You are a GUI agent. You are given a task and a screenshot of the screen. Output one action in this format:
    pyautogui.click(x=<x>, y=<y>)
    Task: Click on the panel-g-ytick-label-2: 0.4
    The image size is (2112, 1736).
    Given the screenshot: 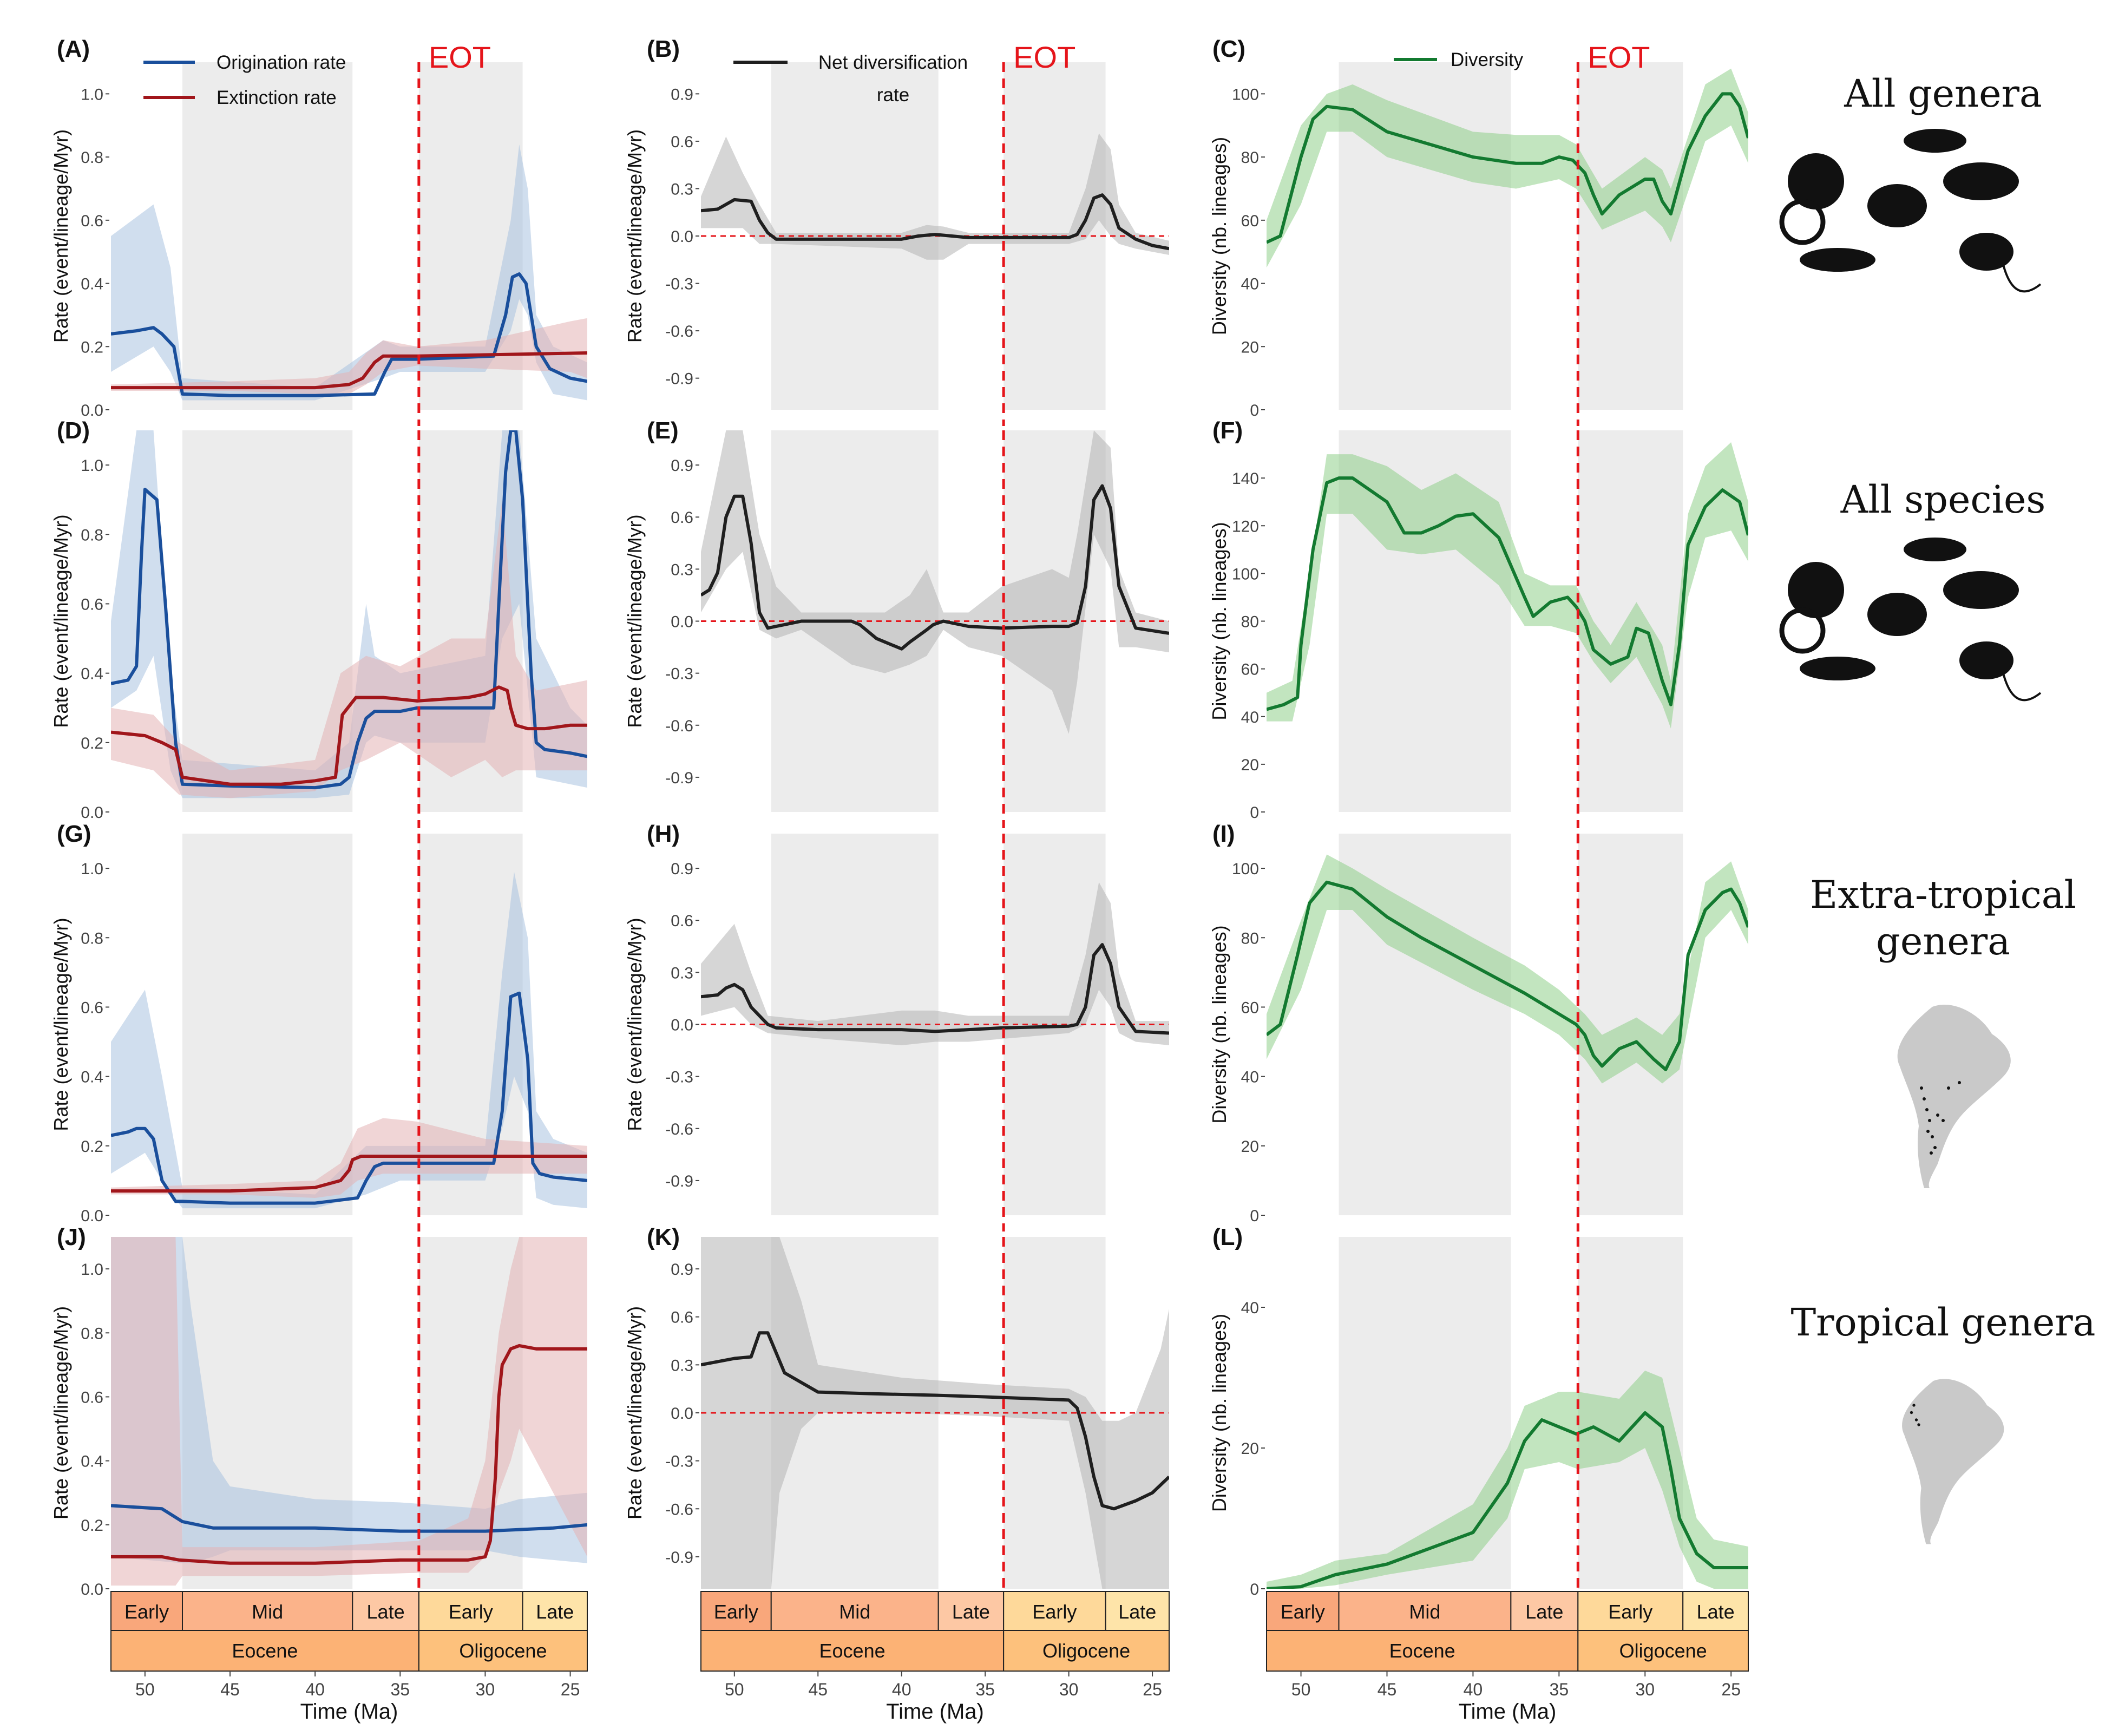 What is the action you would take?
    pyautogui.click(x=92, y=1077)
    